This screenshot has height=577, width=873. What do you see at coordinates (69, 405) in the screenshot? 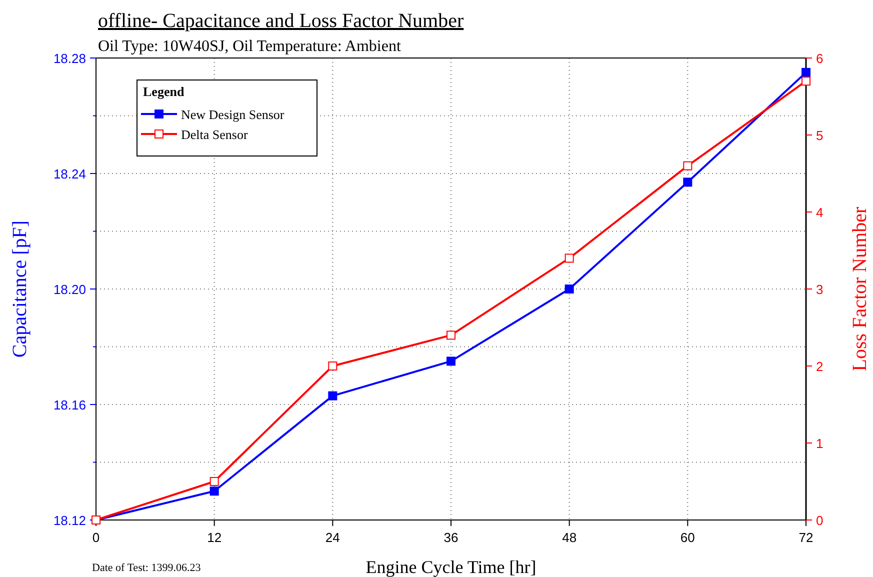
I see `y-tick-label: 18.16` at bounding box center [69, 405].